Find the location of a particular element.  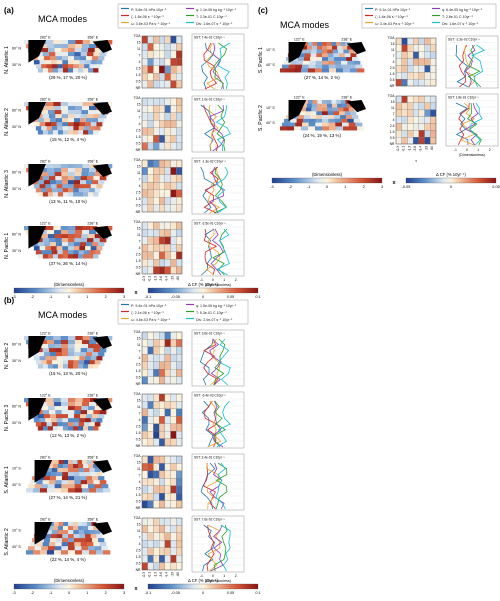

map-colorbar-tick: -2 is located at coordinates (32, 297).